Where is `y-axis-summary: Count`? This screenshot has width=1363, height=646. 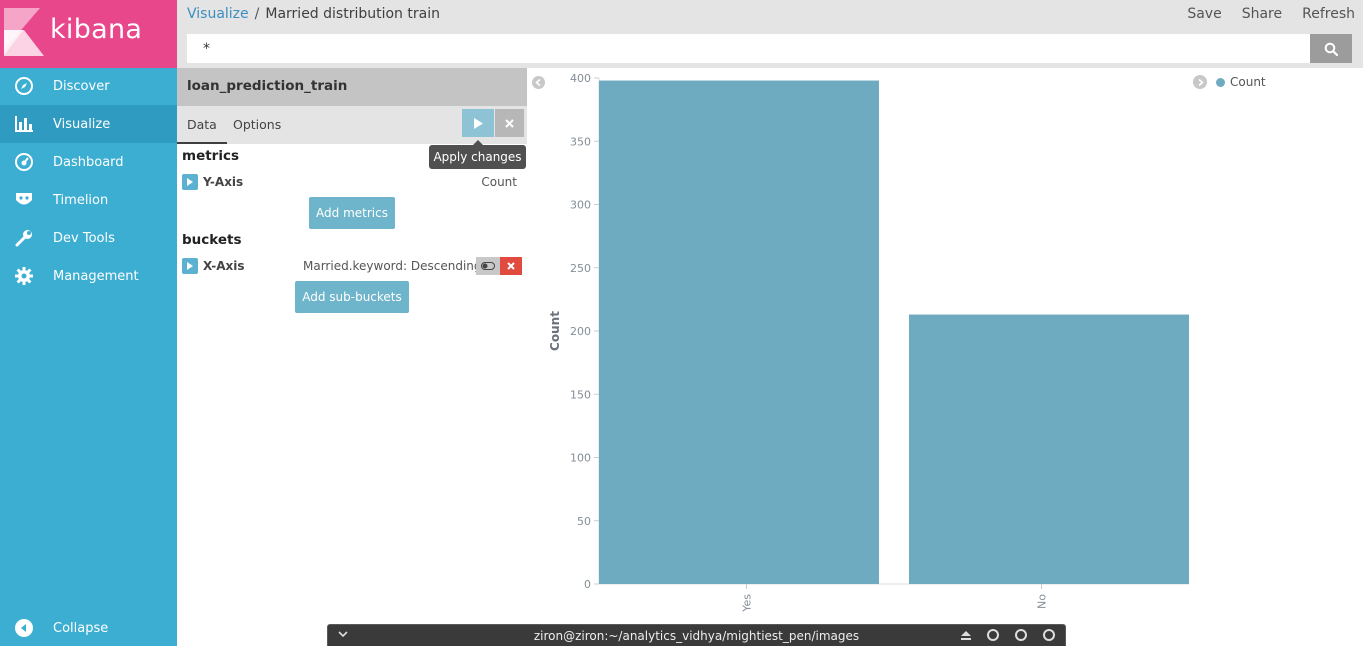
y-axis-summary: Count is located at coordinates (499, 182).